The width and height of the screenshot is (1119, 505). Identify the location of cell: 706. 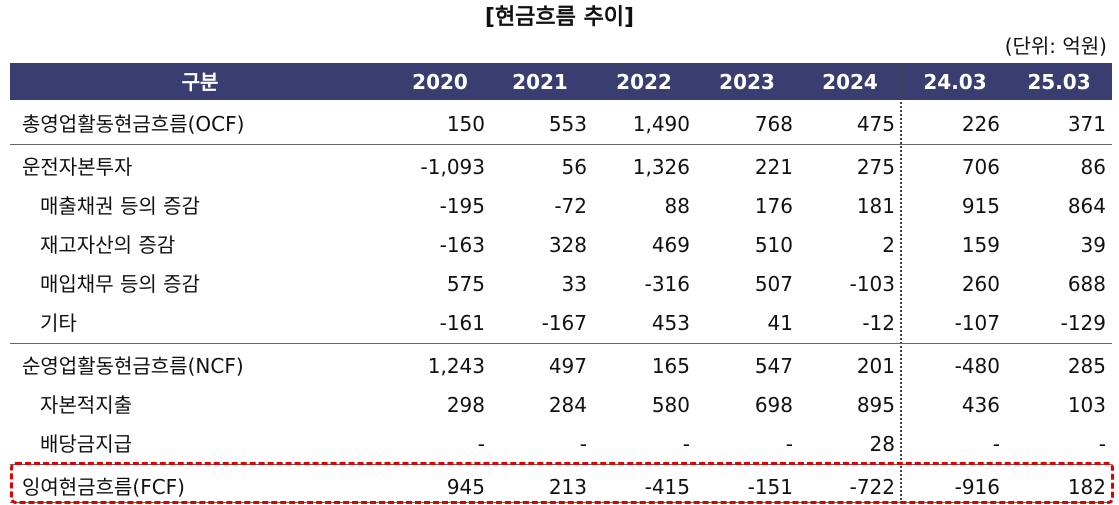
(980, 167).